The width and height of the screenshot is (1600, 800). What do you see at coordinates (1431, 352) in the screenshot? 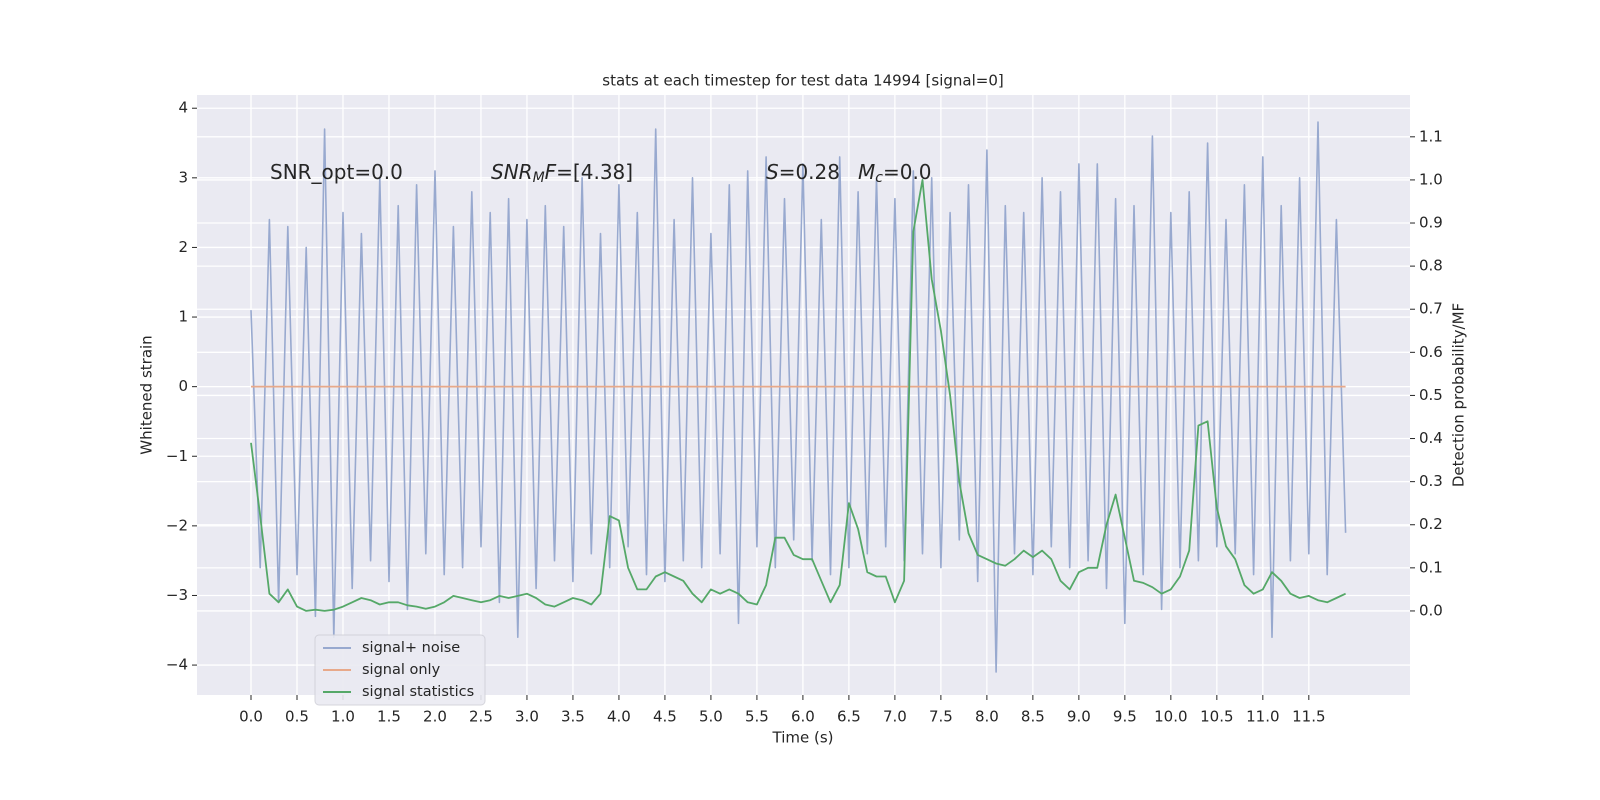
I see `y2-tick-label: 0.6` at bounding box center [1431, 352].